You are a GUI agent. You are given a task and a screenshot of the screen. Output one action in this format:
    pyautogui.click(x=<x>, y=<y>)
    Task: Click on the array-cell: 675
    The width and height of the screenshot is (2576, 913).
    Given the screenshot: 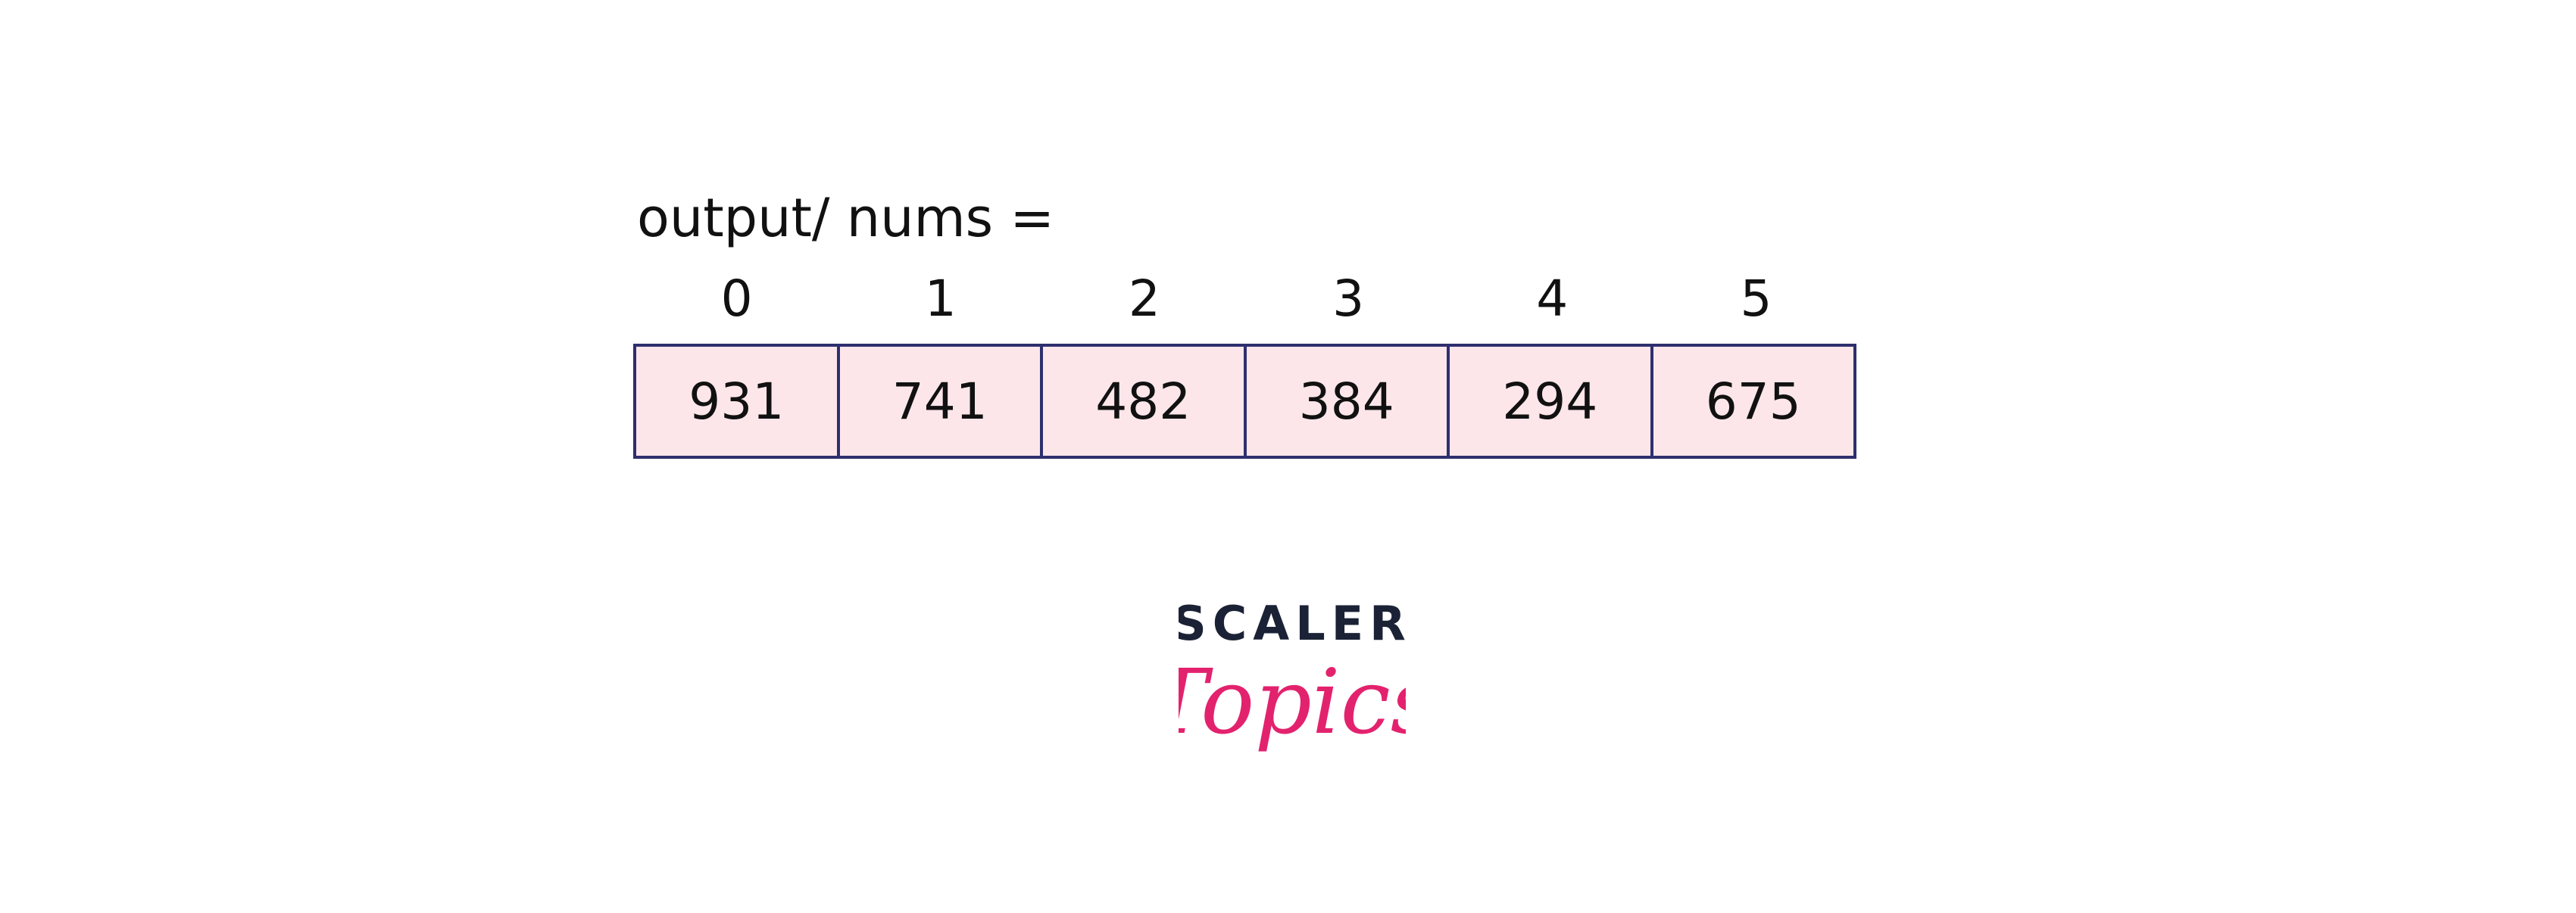 What is the action you would take?
    pyautogui.click(x=1755, y=401)
    